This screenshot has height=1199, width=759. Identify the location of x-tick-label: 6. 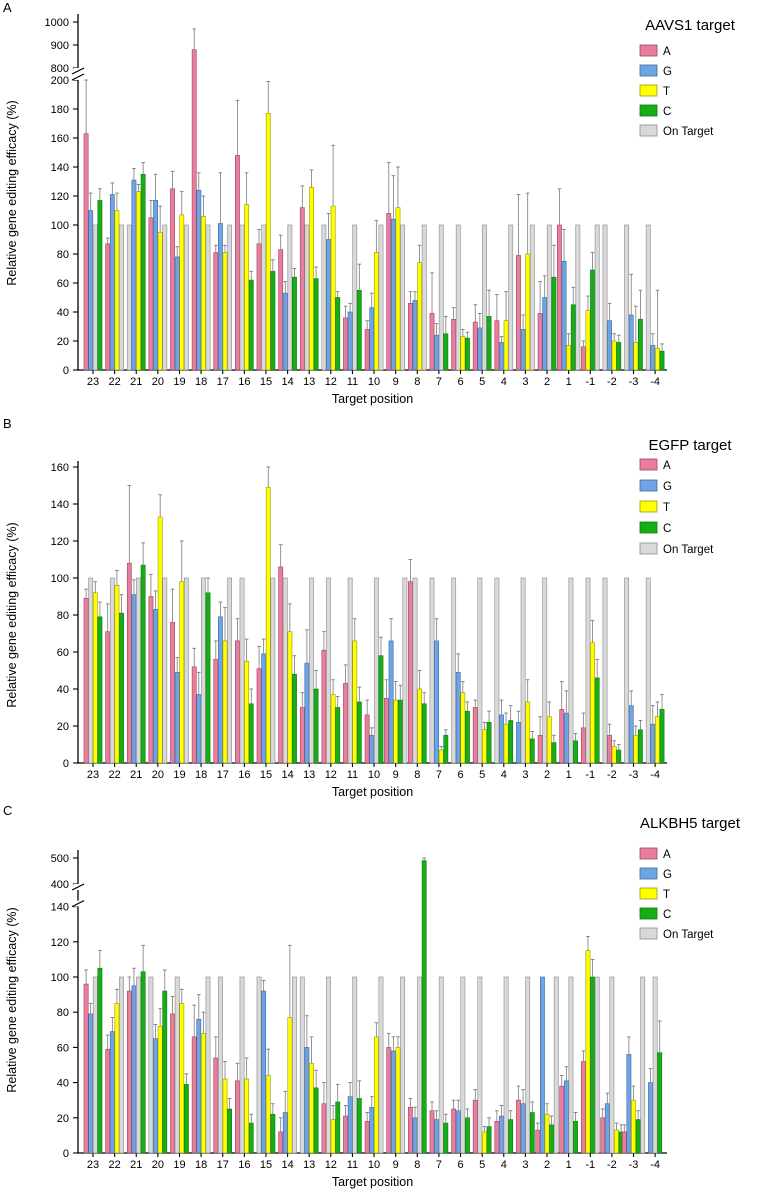
(460, 775).